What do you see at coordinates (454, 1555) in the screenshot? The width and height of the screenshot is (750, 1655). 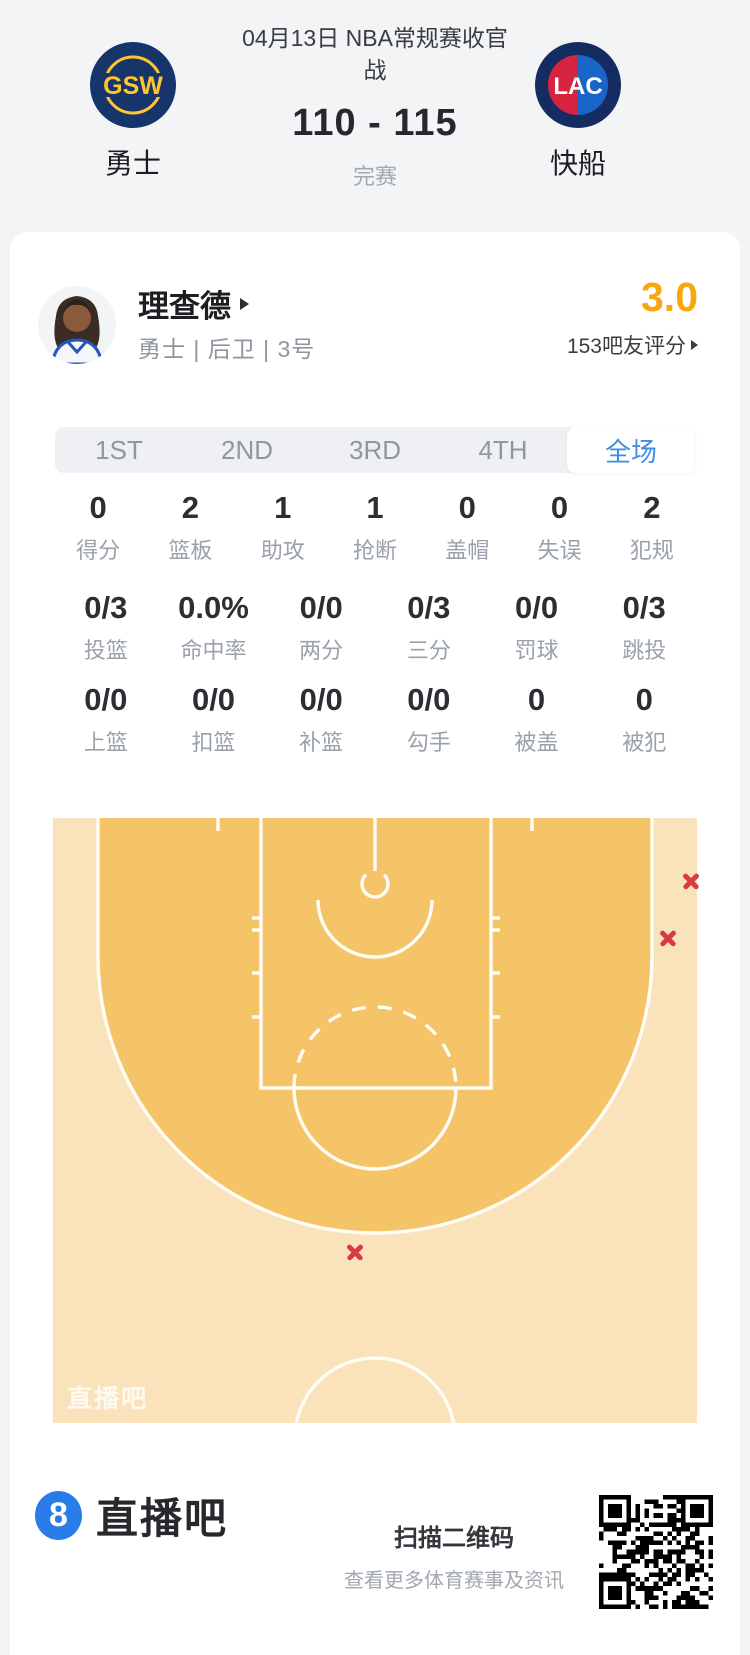 I see `qr-caption: 扫描二维码 查看更多体育赛事及资讯` at bounding box center [454, 1555].